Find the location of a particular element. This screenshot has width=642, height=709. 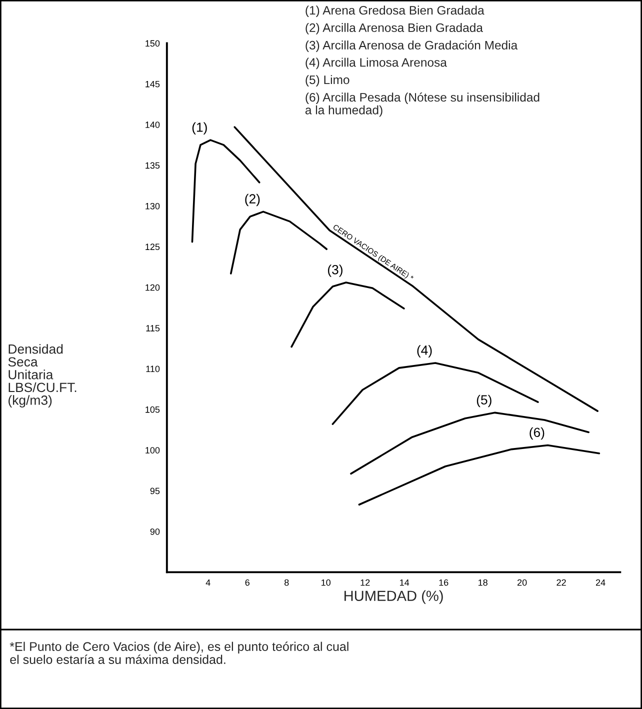

x-tick-label: 6 is located at coordinates (247, 582).